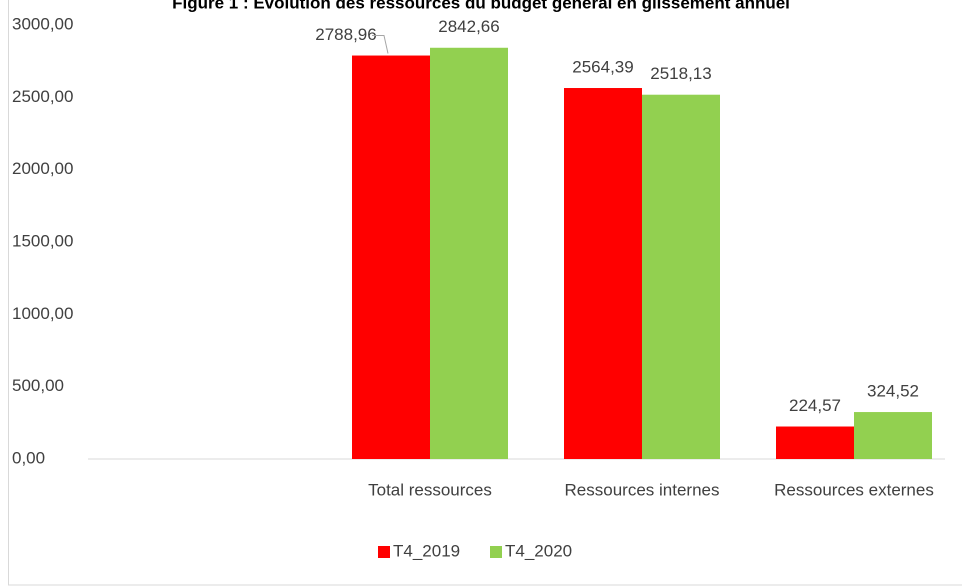 This screenshot has width=962, height=586. Describe the element at coordinates (42, 240) in the screenshot. I see `y-tick-label: 1500,00` at that location.